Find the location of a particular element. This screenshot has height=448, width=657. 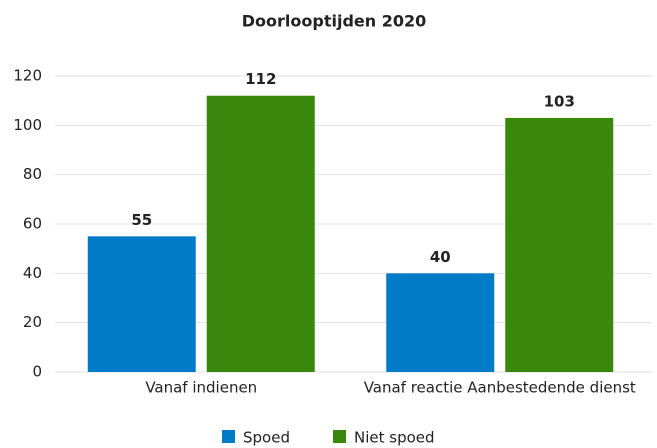

y-tick-label: 20 is located at coordinates (32, 322).